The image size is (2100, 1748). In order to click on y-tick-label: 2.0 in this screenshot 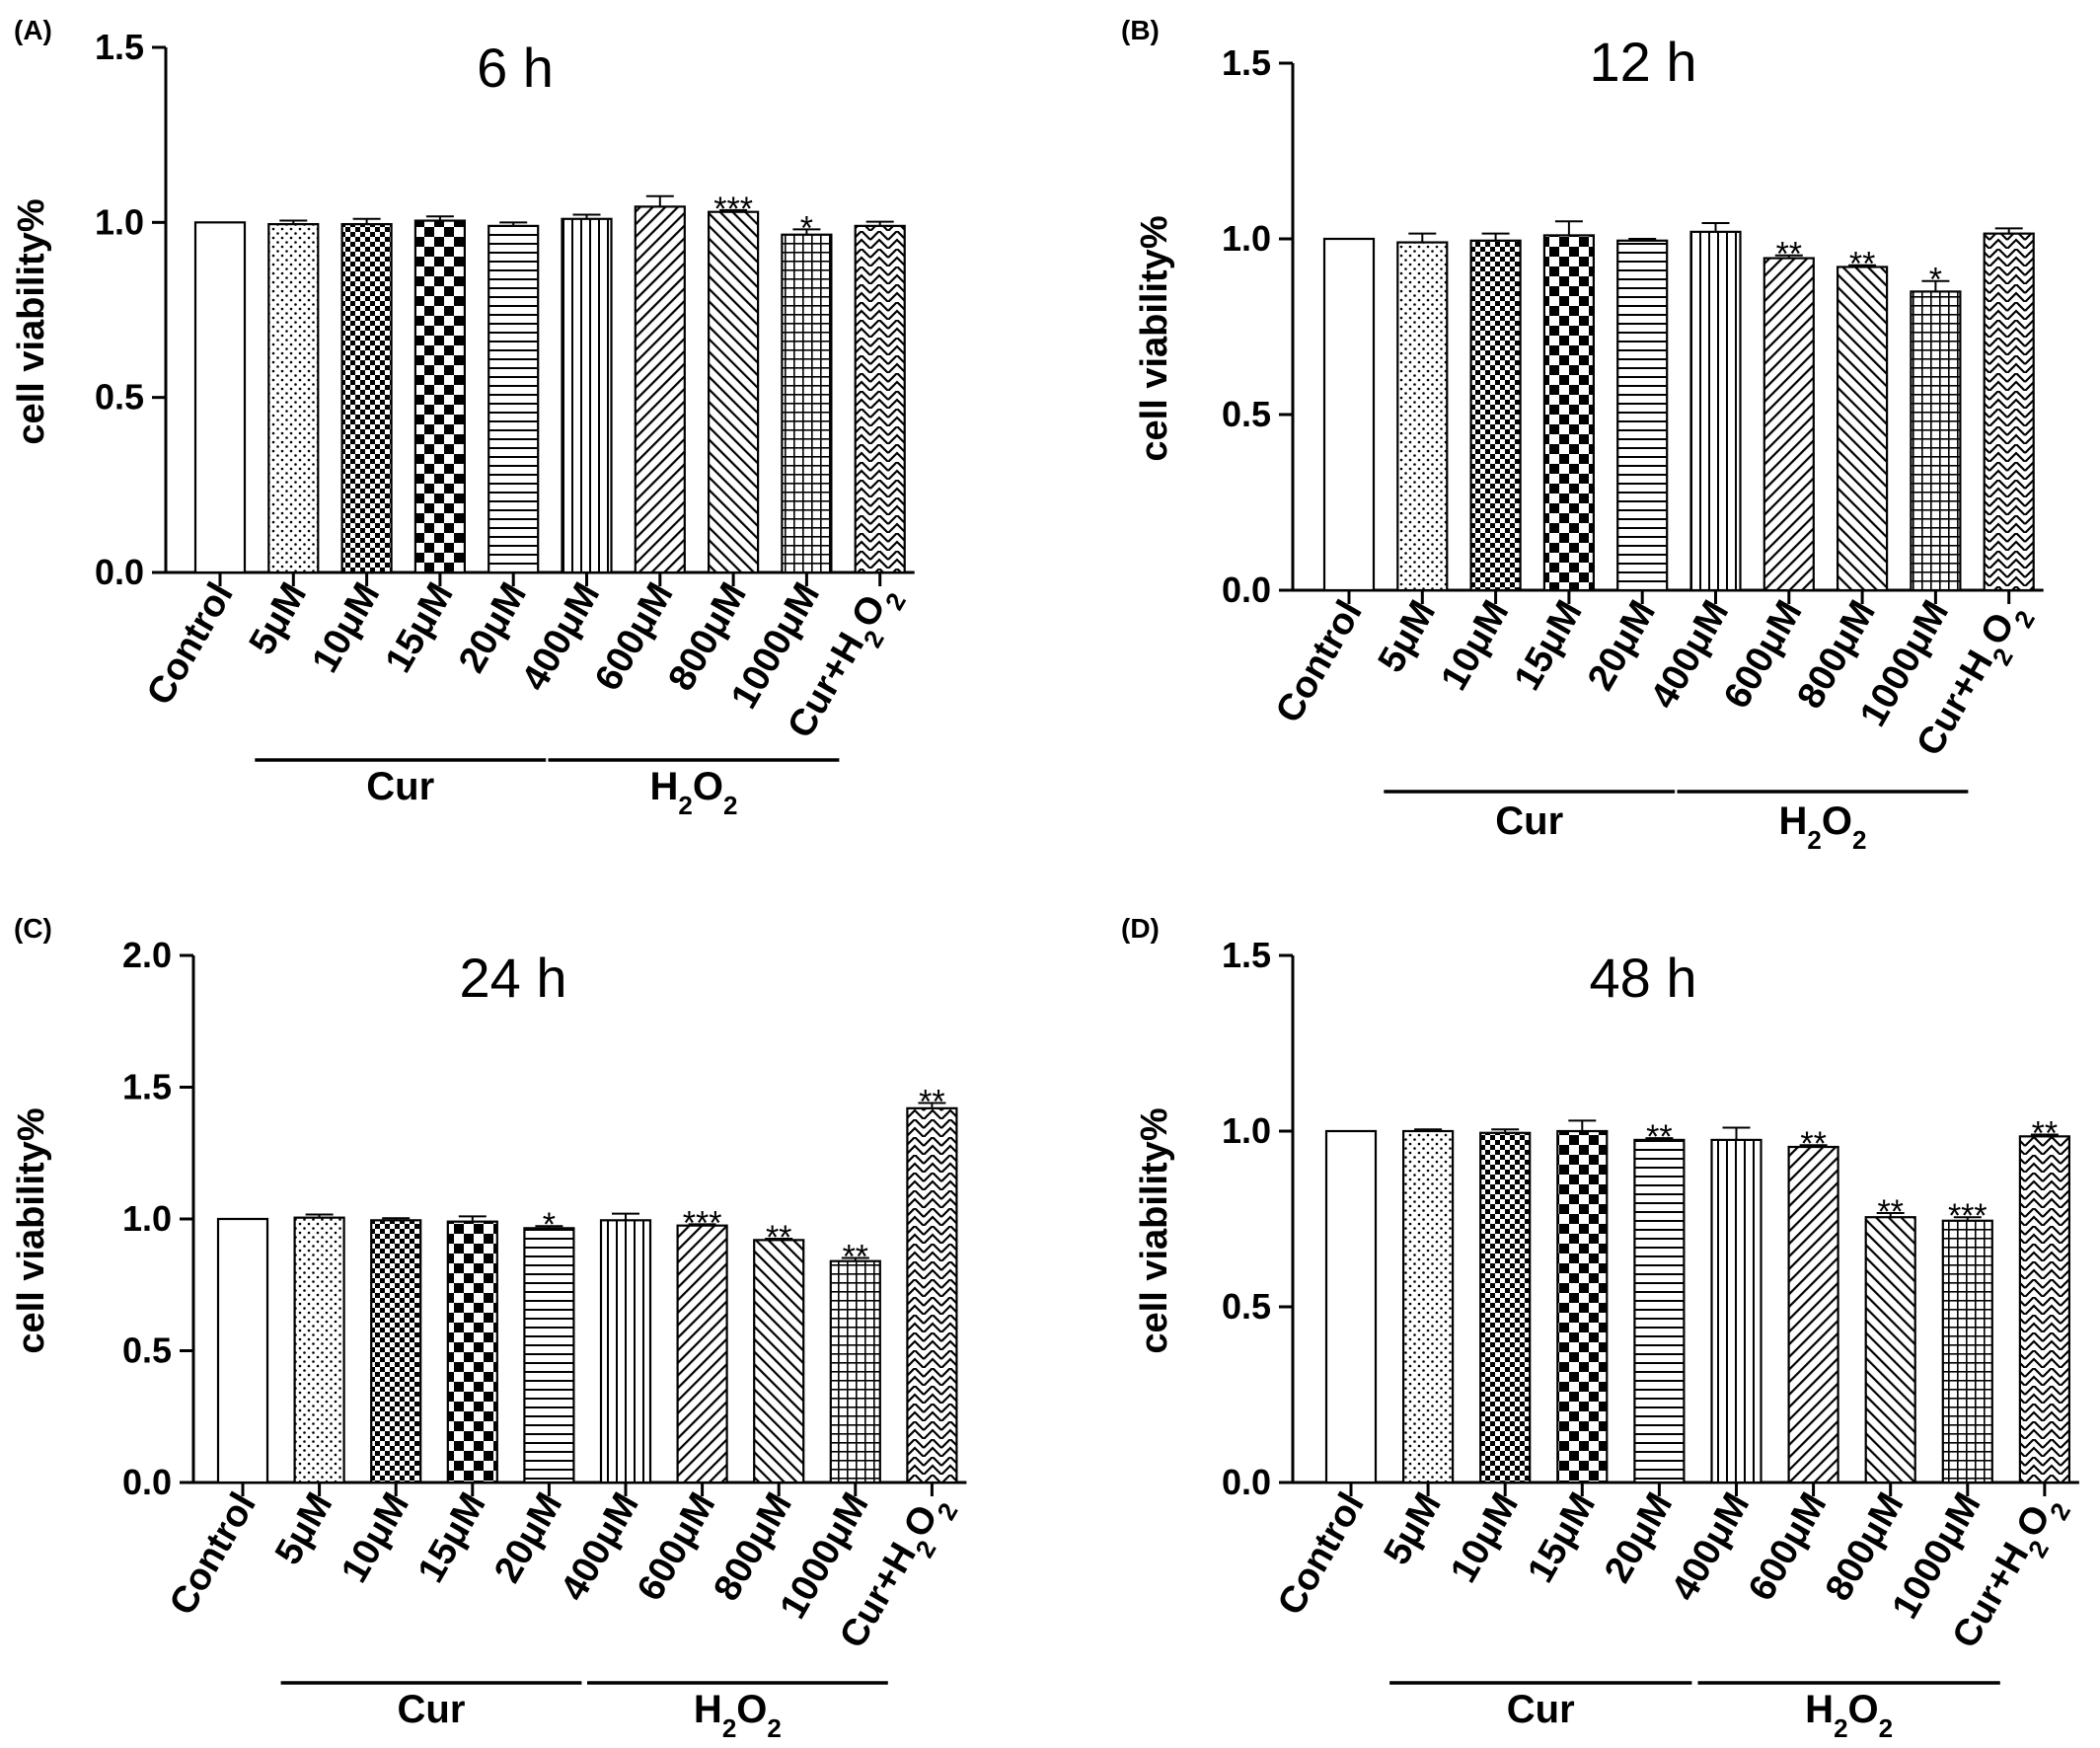, I will do `click(147, 955)`.